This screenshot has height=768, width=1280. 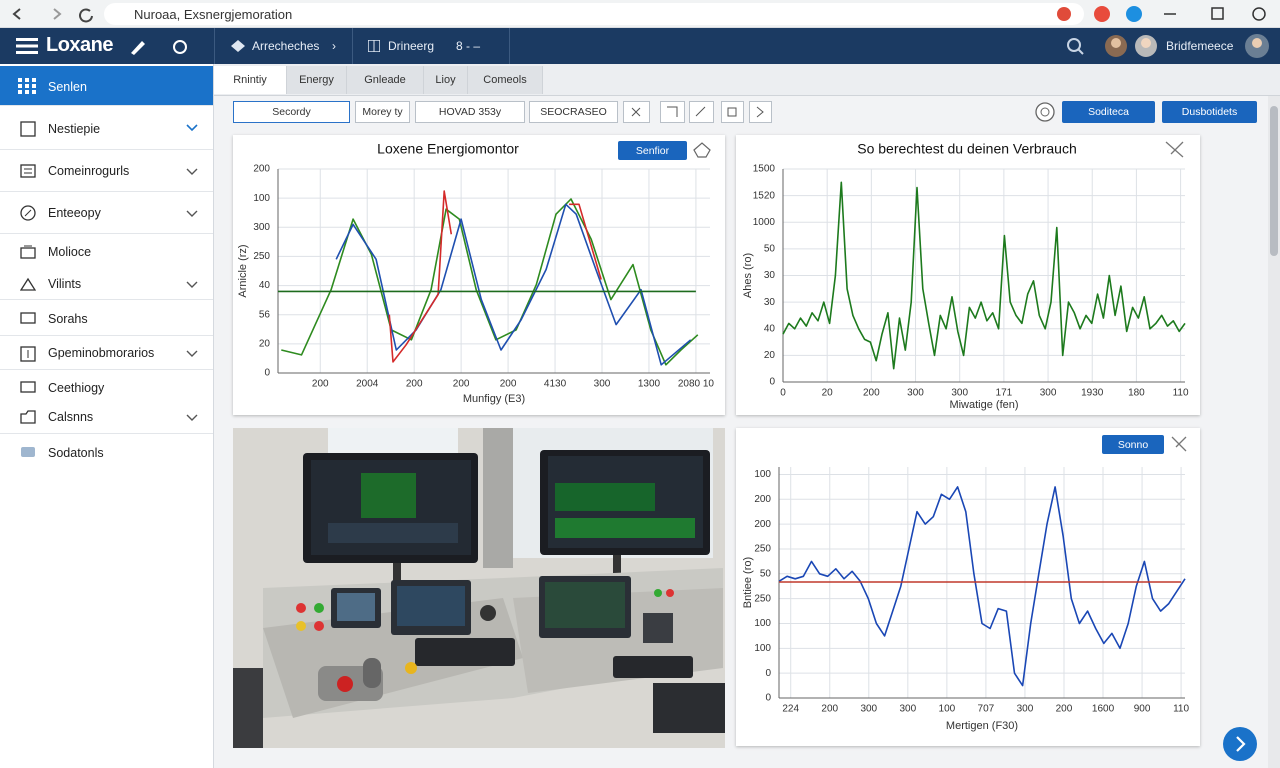 What do you see at coordinates (106, 86) in the screenshot?
I see `sidebar-item: Senlen` at bounding box center [106, 86].